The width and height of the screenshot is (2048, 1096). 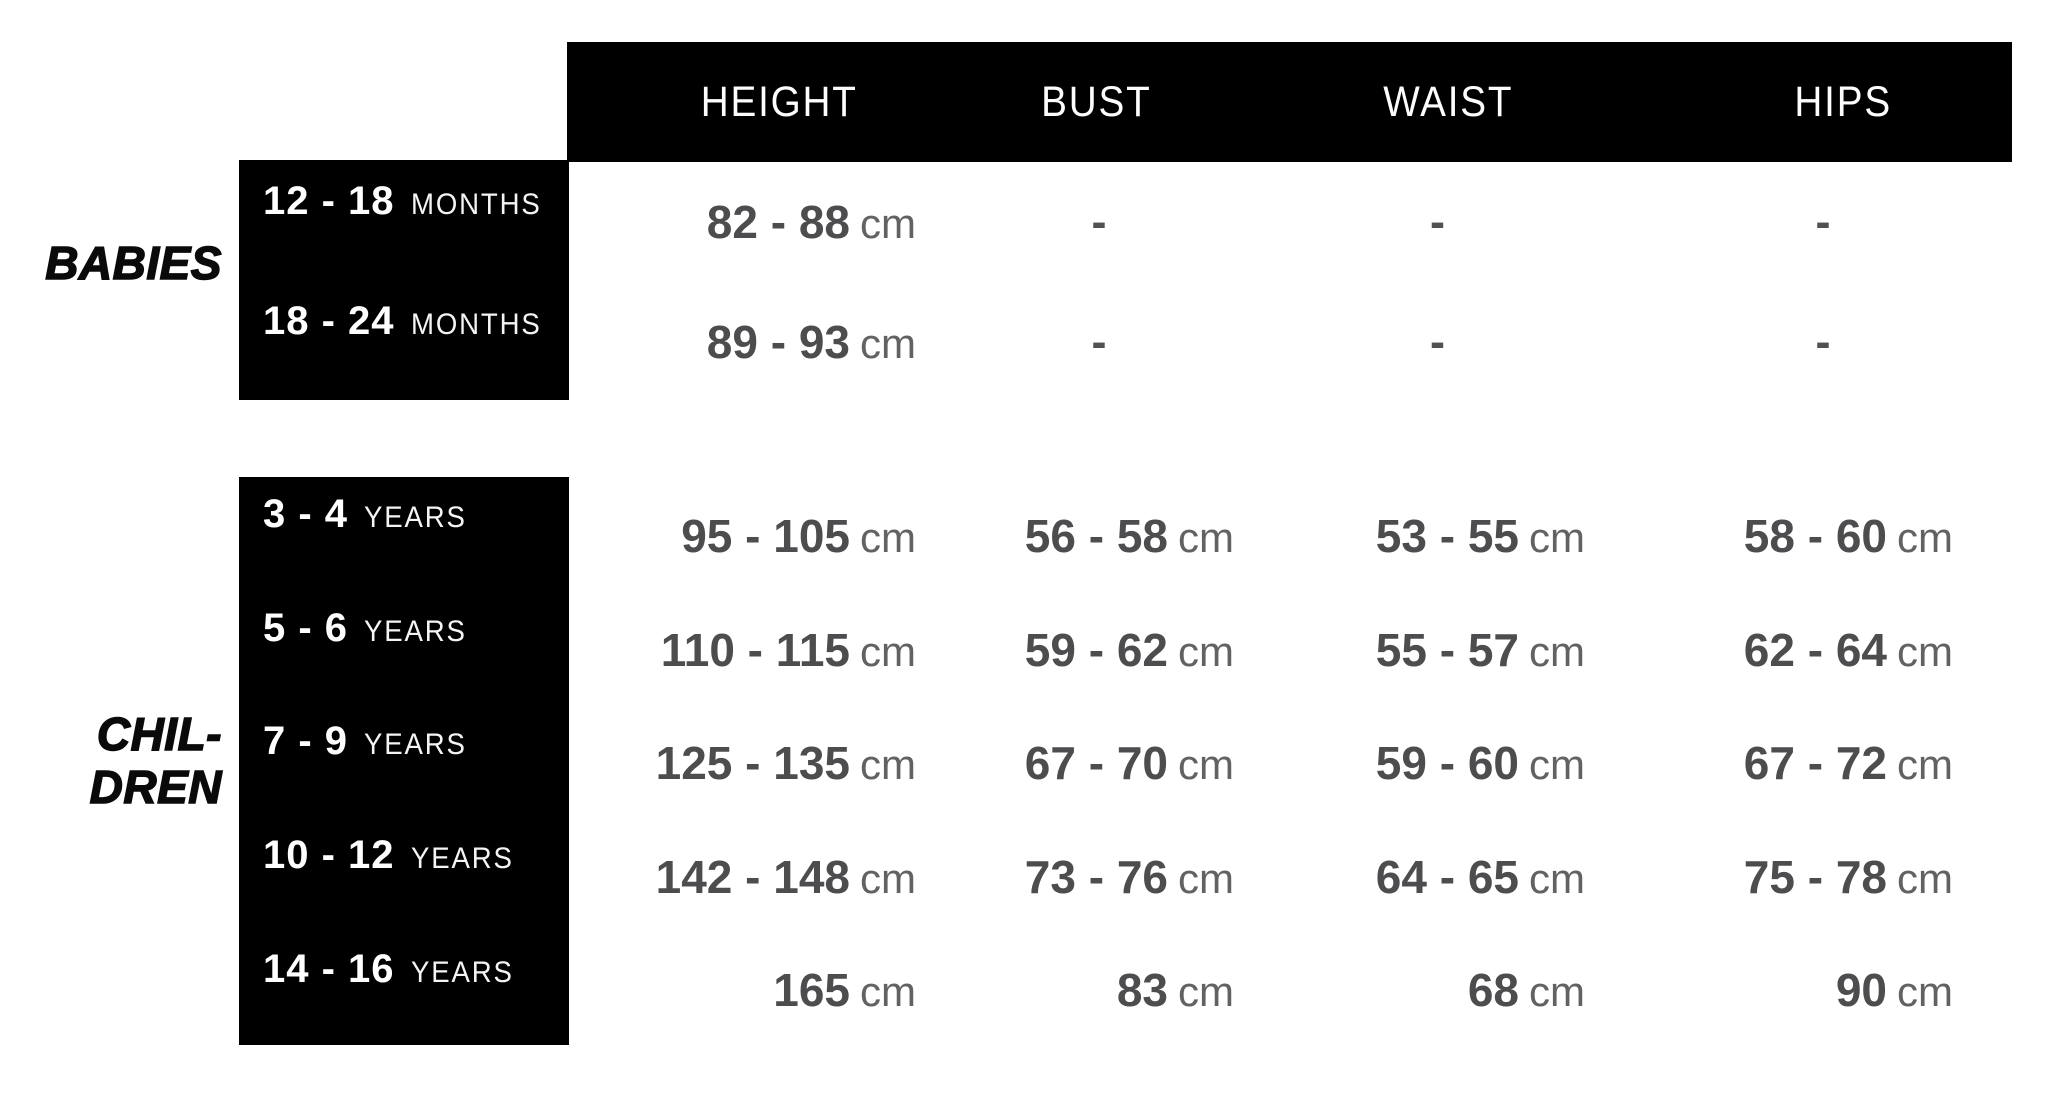 What do you see at coordinates (1129, 763) in the screenshot?
I see `bust-cell: 67 - 70 cm` at bounding box center [1129, 763].